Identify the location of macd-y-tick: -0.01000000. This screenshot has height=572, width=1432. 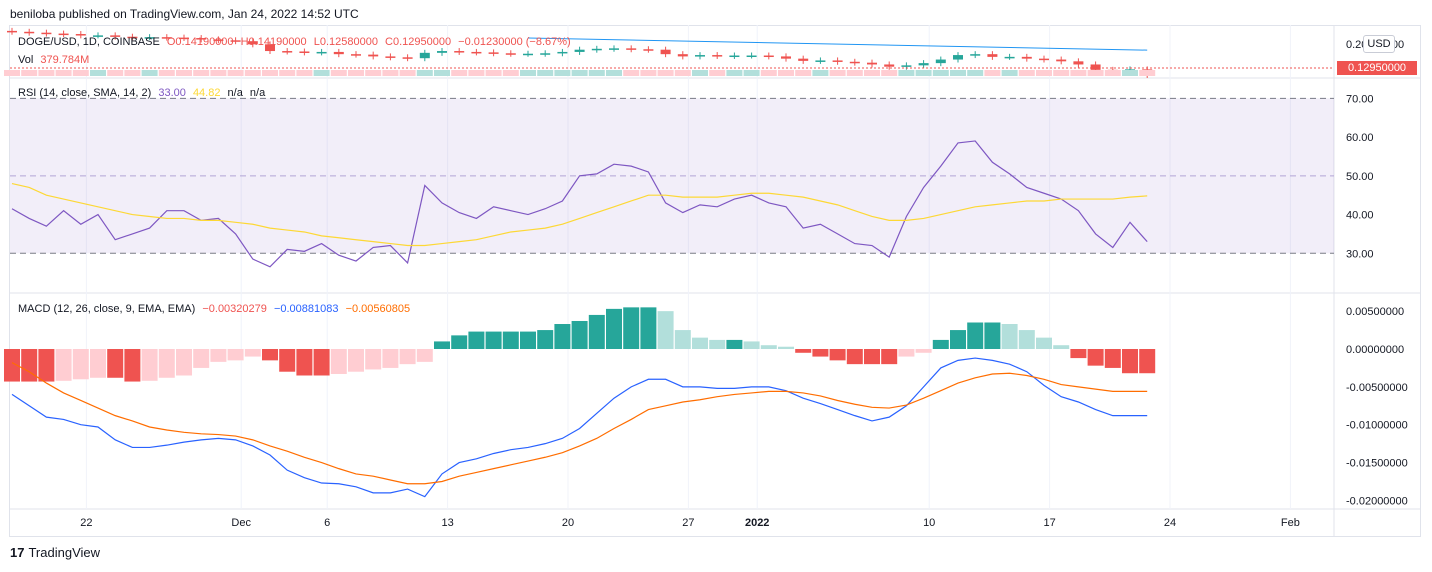
(1377, 426).